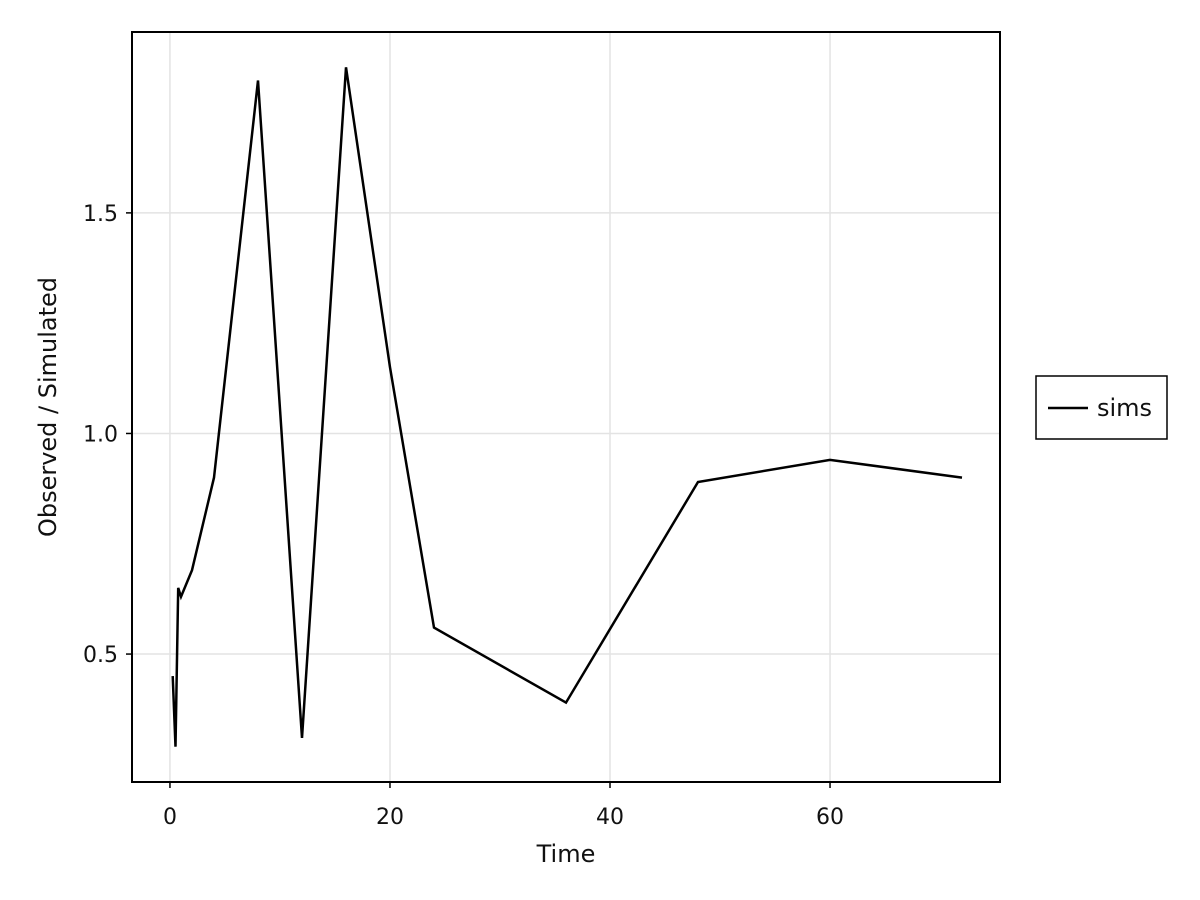 The width and height of the screenshot is (1200, 900). What do you see at coordinates (390, 817) in the screenshot?
I see `x-tick-label: 20` at bounding box center [390, 817].